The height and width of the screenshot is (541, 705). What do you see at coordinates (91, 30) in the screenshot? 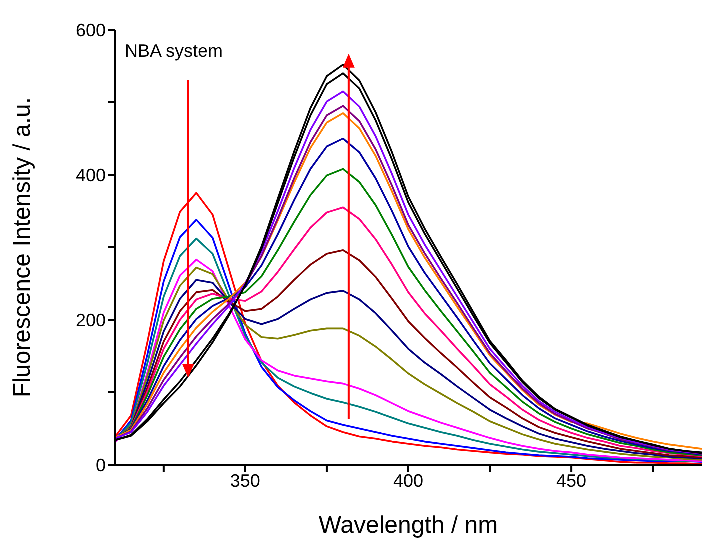
I see `y-tick-label: 600` at bounding box center [91, 30].